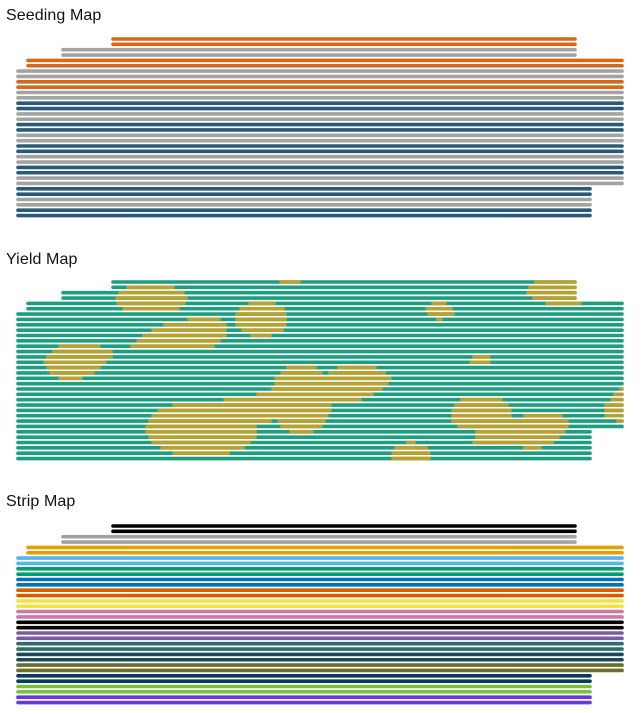 The height and width of the screenshot is (714, 641). I want to click on yield-map-title: Yield Map, so click(42, 259).